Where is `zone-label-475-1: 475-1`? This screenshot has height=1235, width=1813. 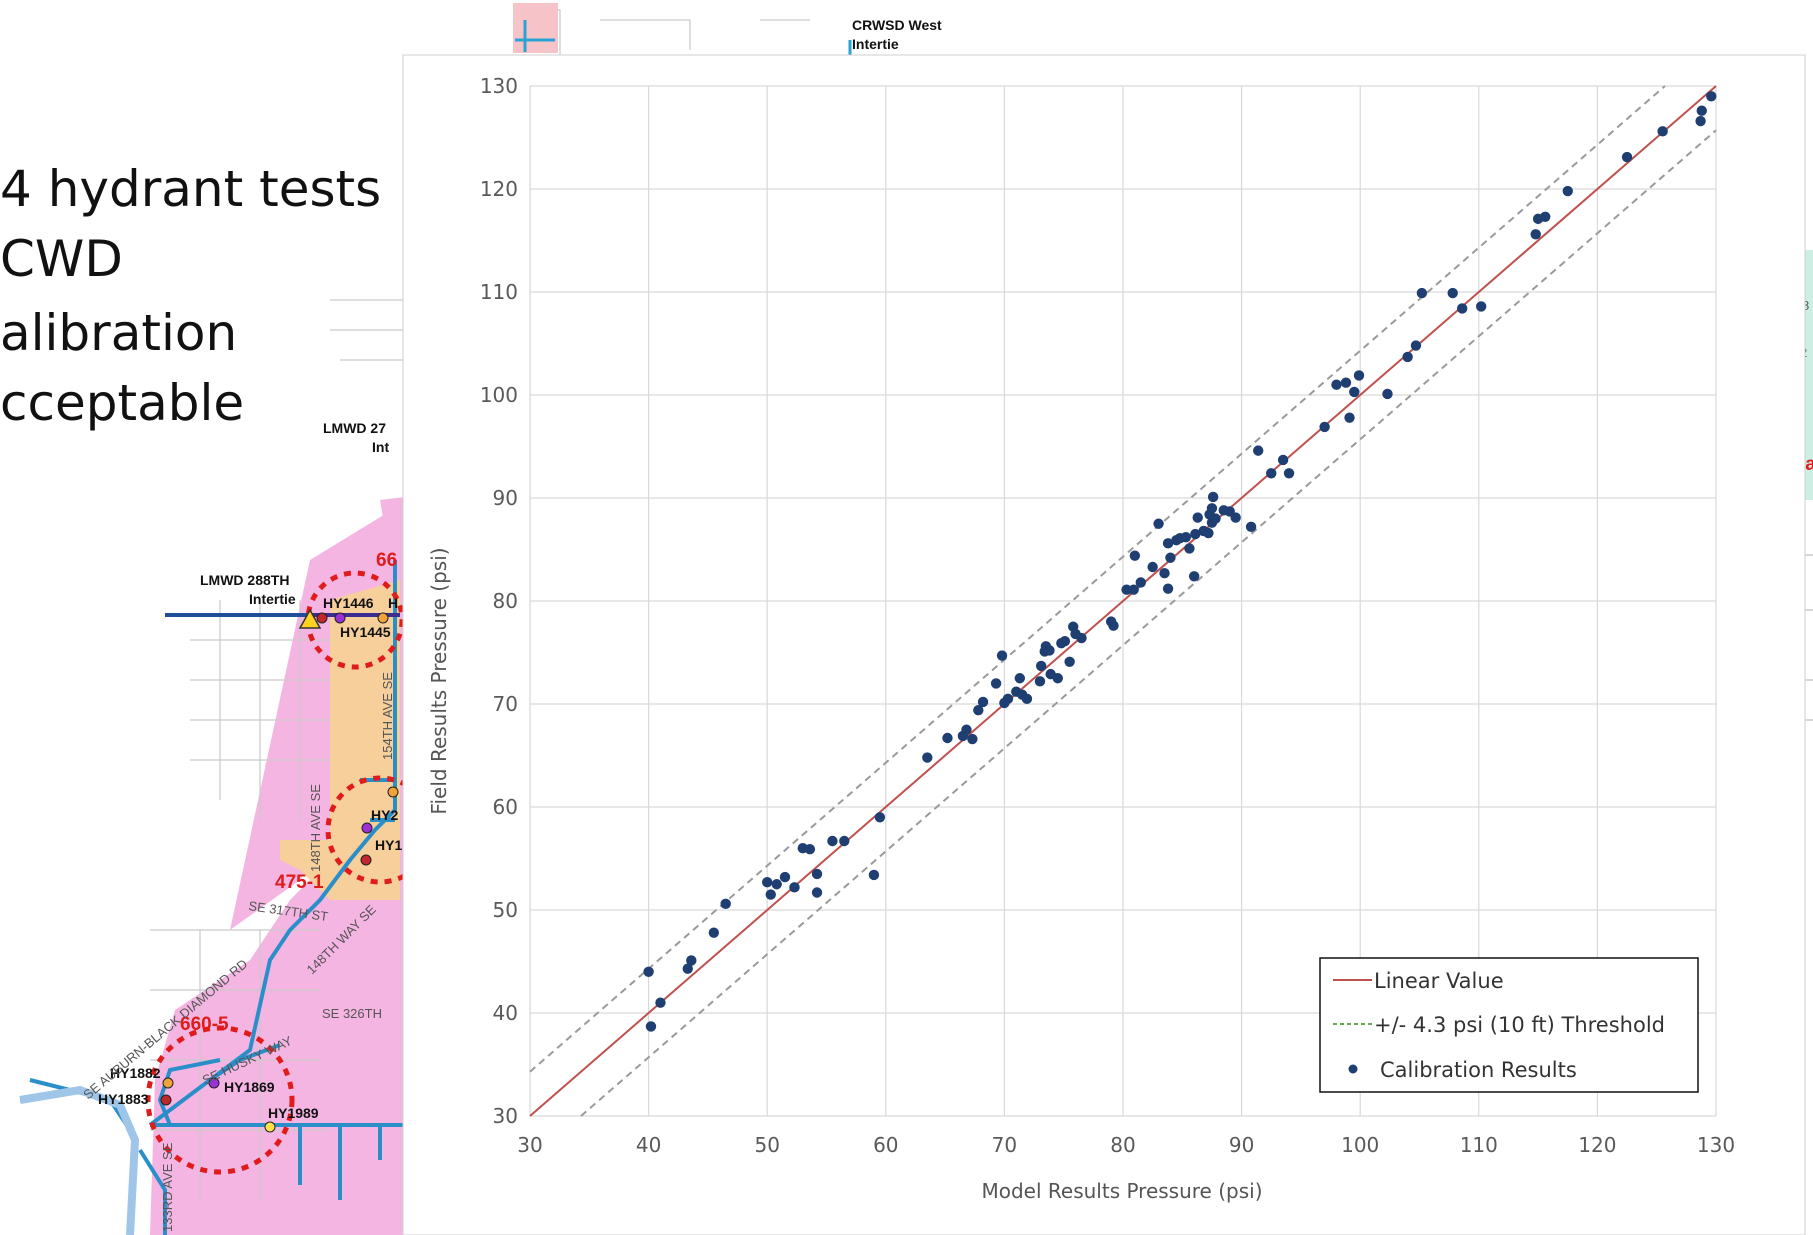 zone-label-475-1: 475-1 is located at coordinates (299, 882).